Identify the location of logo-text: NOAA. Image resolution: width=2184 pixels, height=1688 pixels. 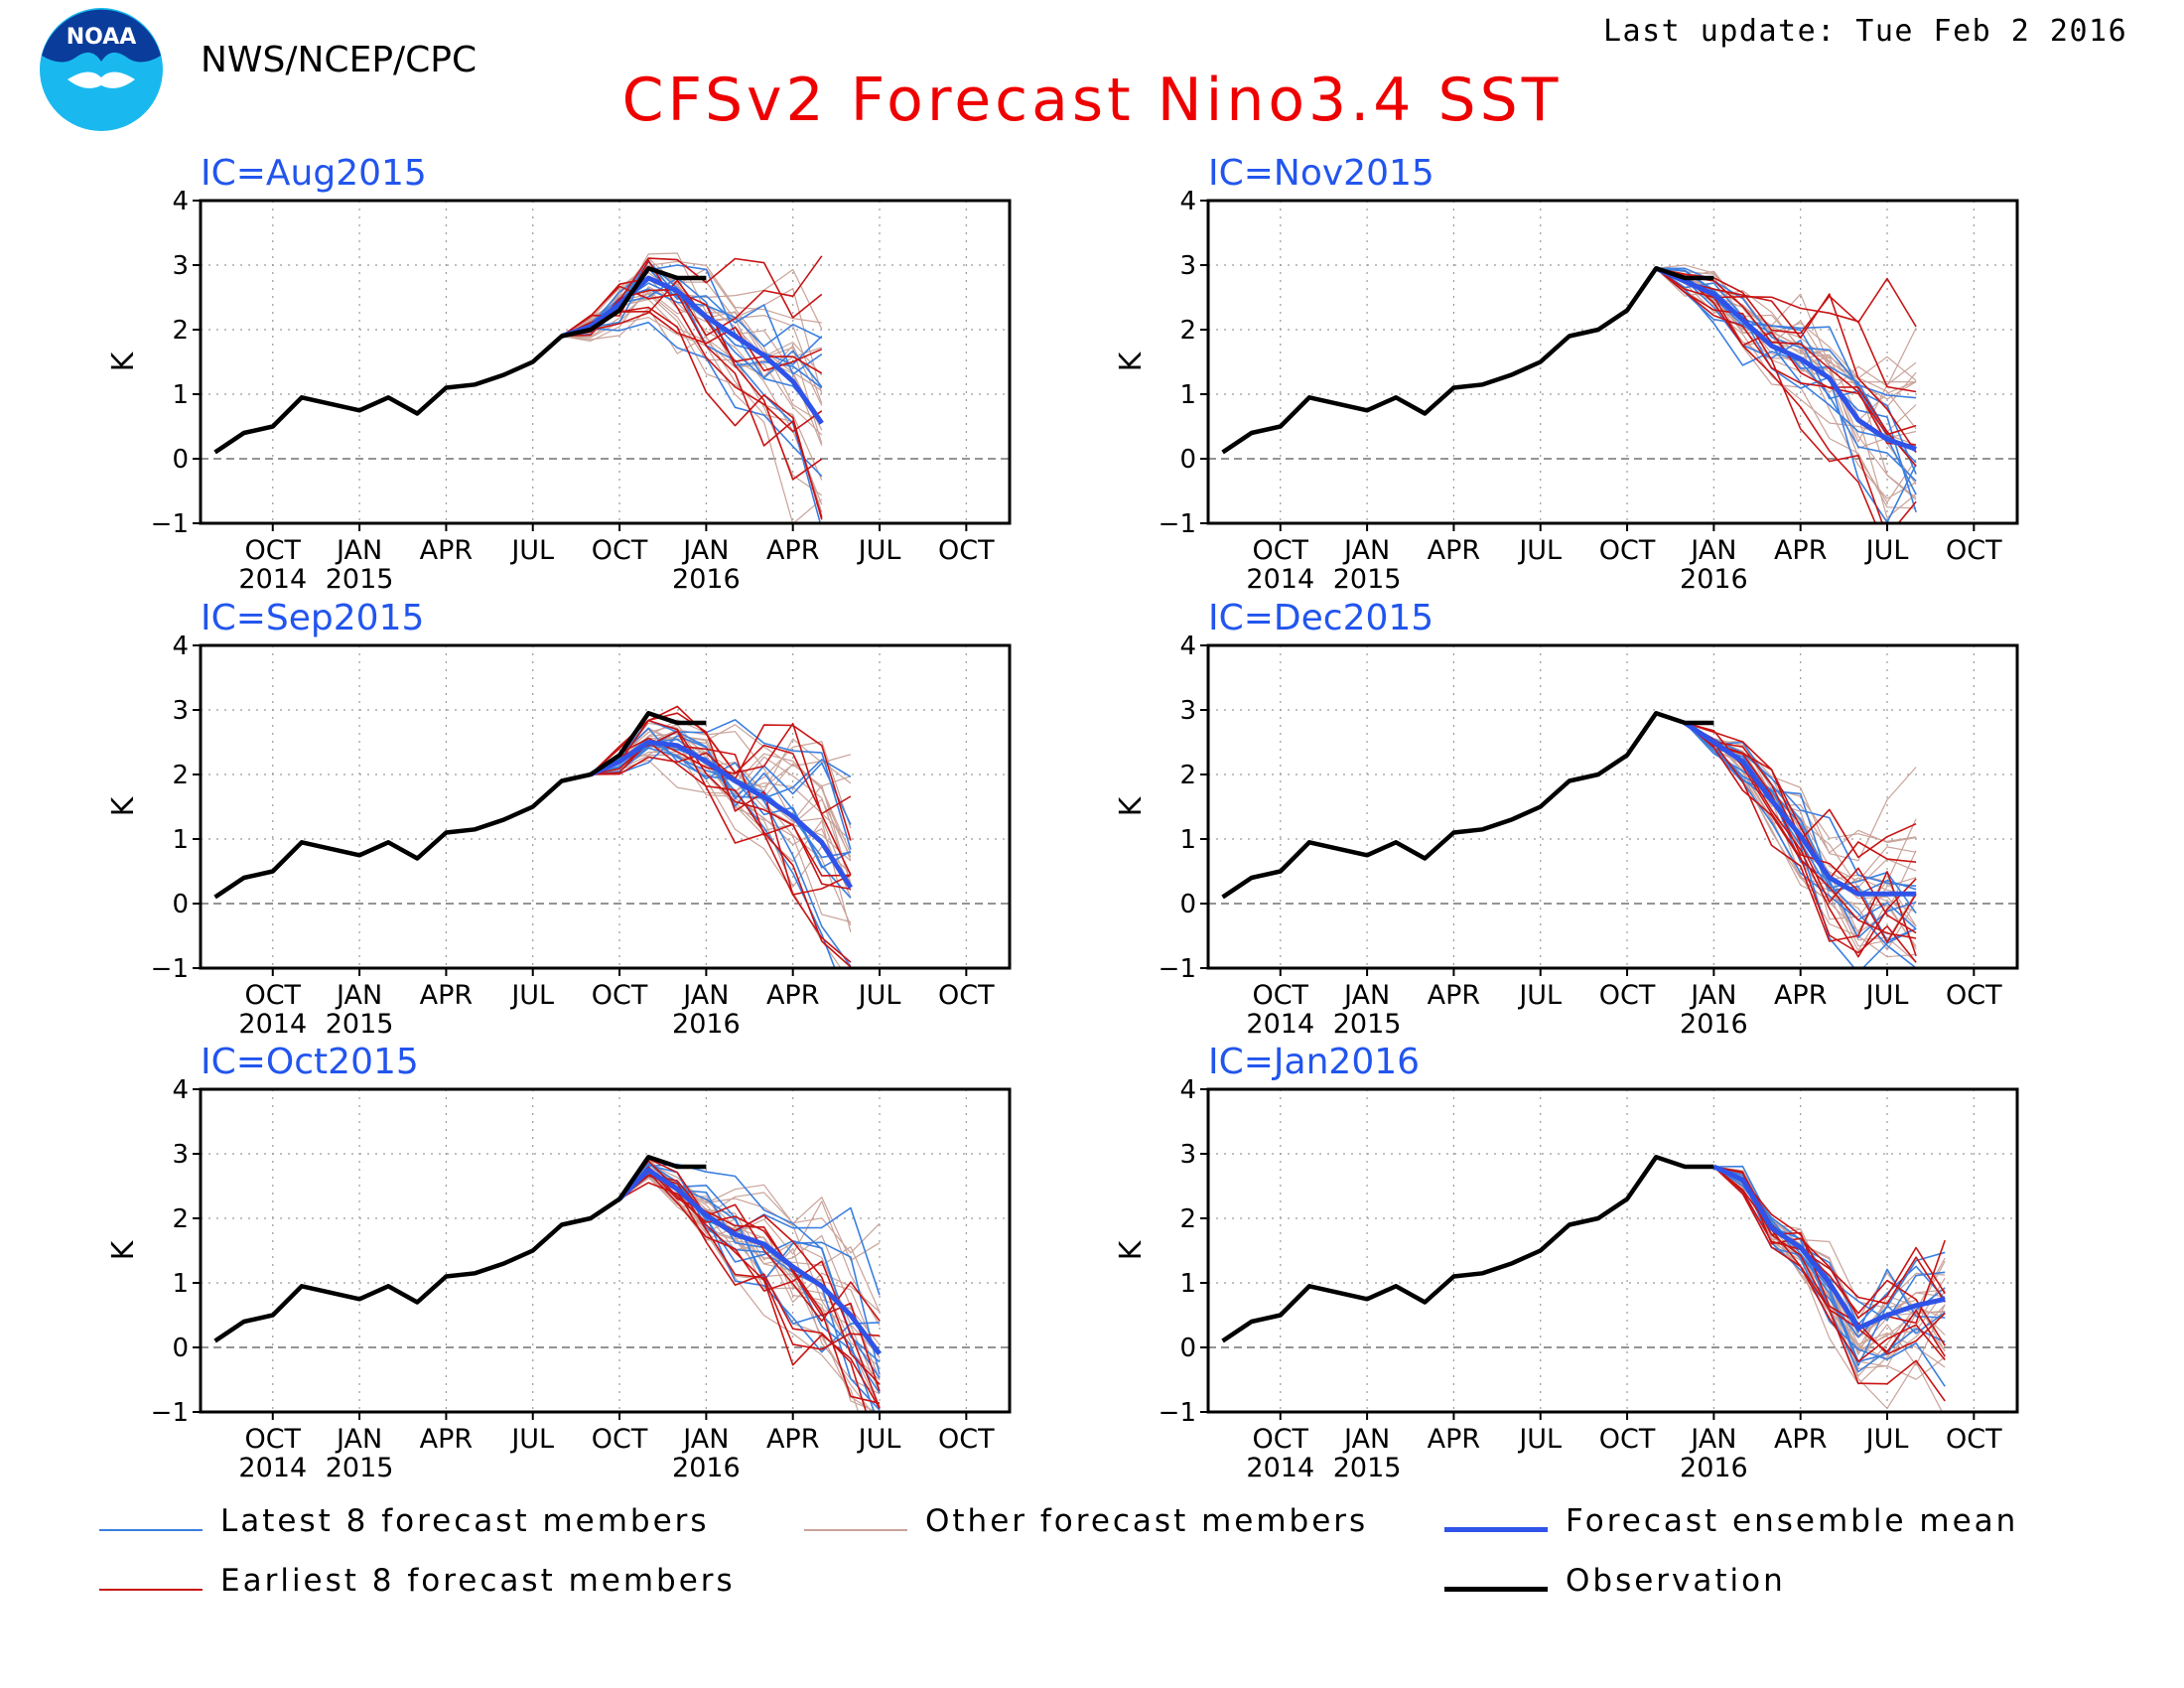
(102, 37).